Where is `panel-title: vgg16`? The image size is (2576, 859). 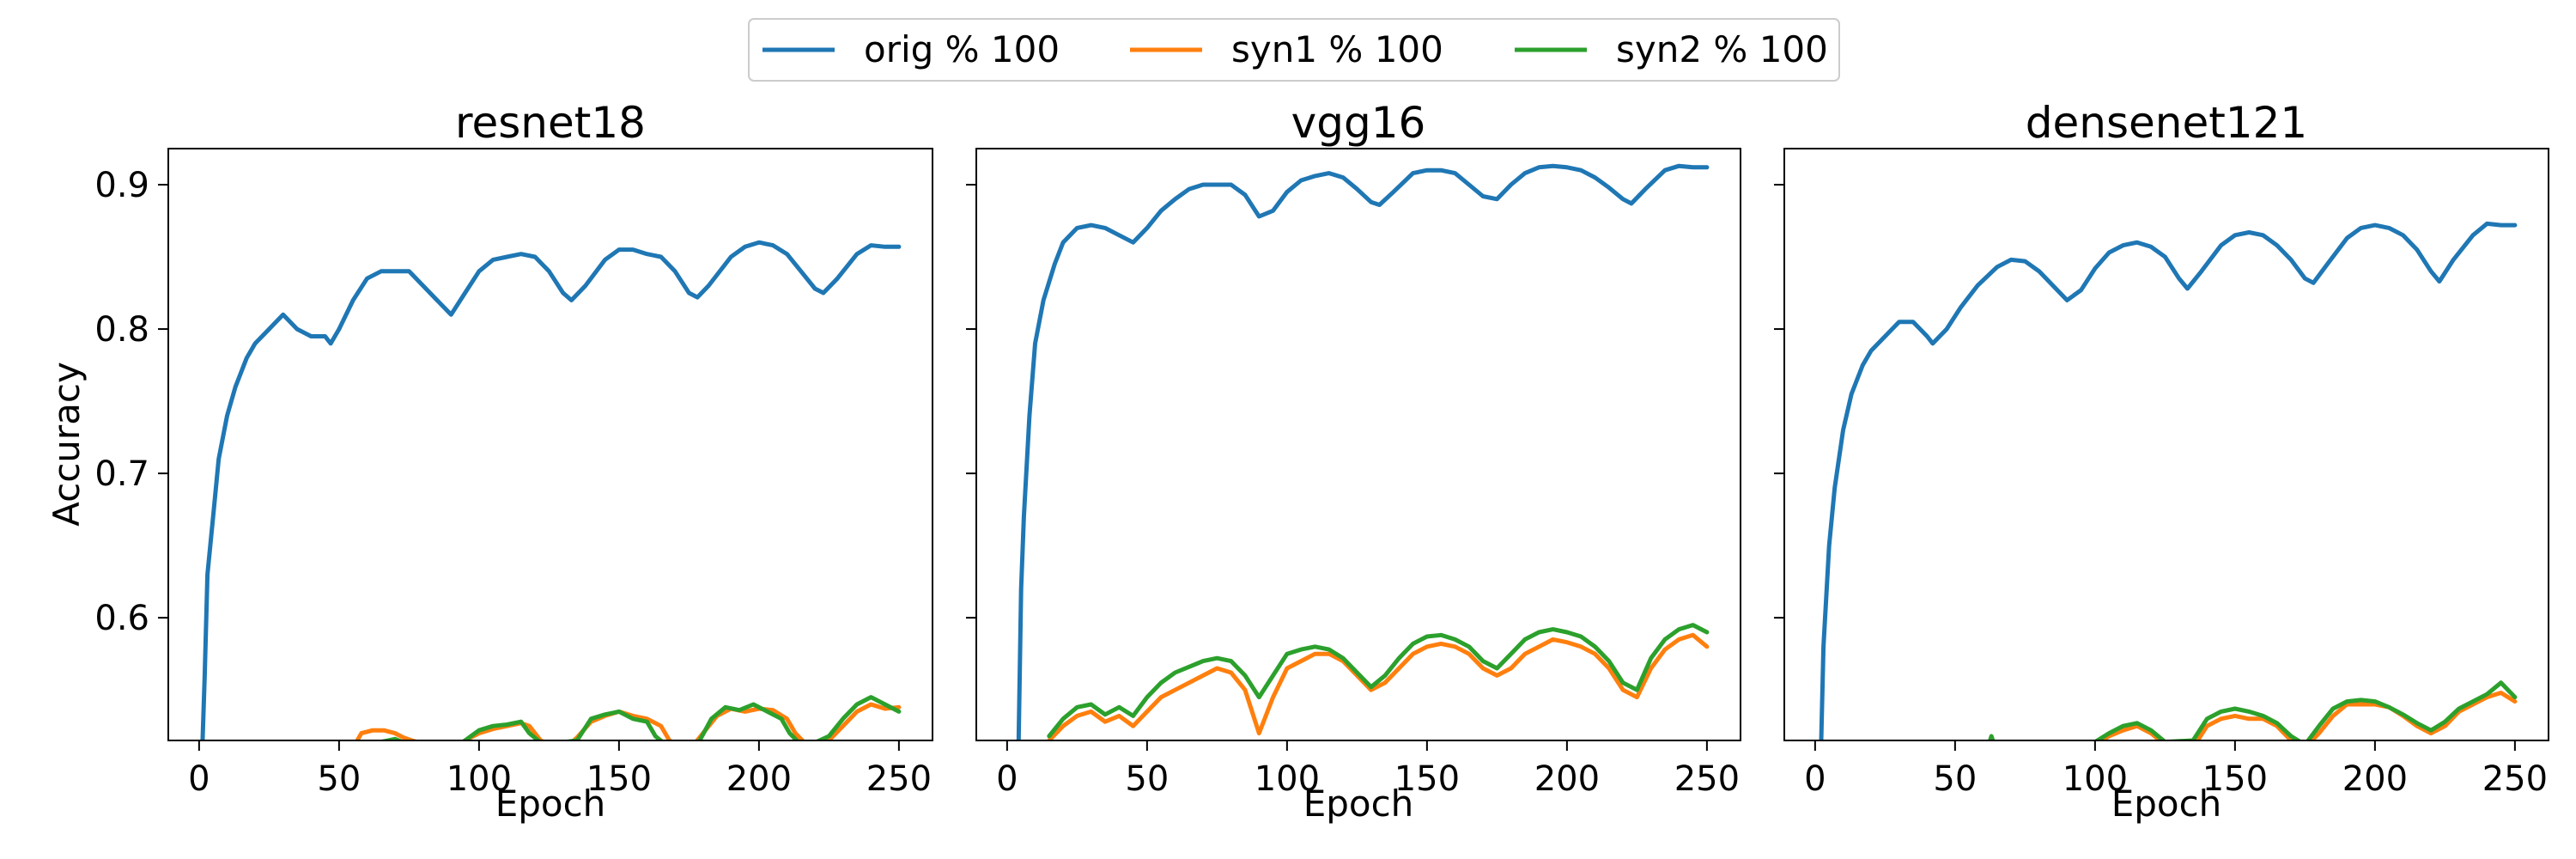
panel-title: vgg16 is located at coordinates (1358, 123).